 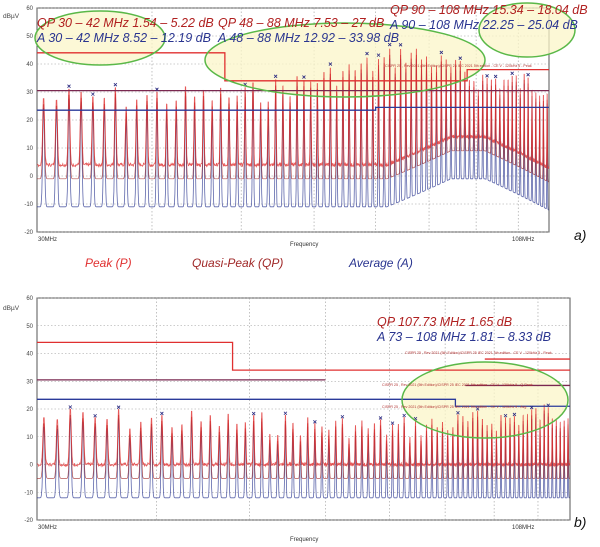 I want to click on panel-b-label: b), so click(x=580, y=522).